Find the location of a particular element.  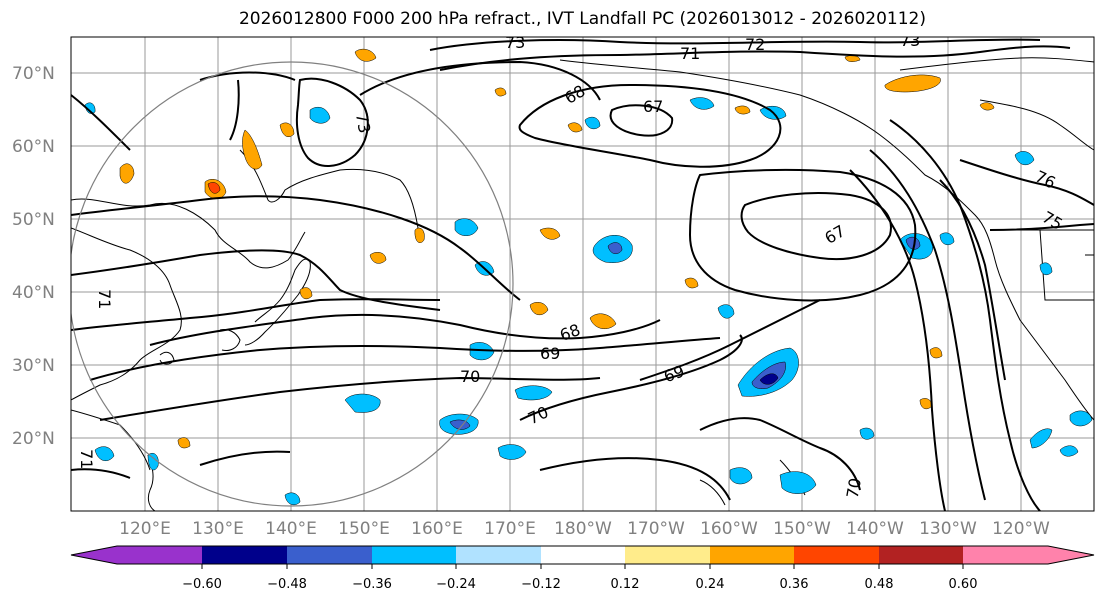

lat-label: 40°N is located at coordinates (33, 293).